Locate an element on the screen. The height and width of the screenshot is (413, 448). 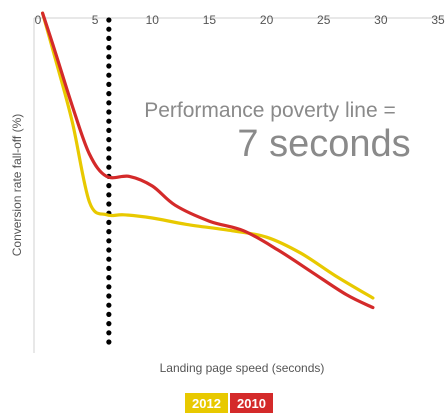
legend-swatch-2012 is located at coordinates (206, 403).